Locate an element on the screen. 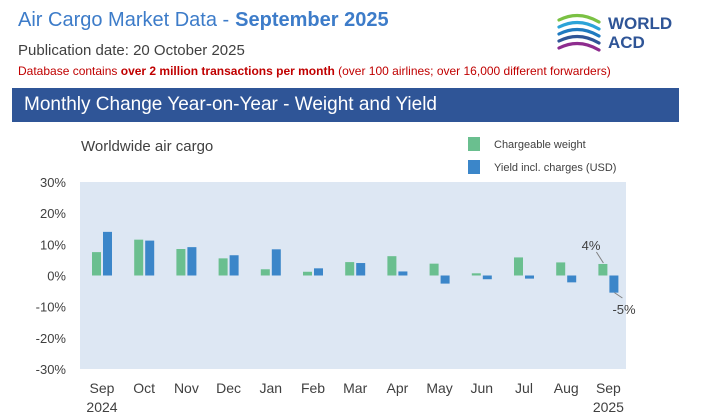  annotation-weight: 4% is located at coordinates (591, 245).